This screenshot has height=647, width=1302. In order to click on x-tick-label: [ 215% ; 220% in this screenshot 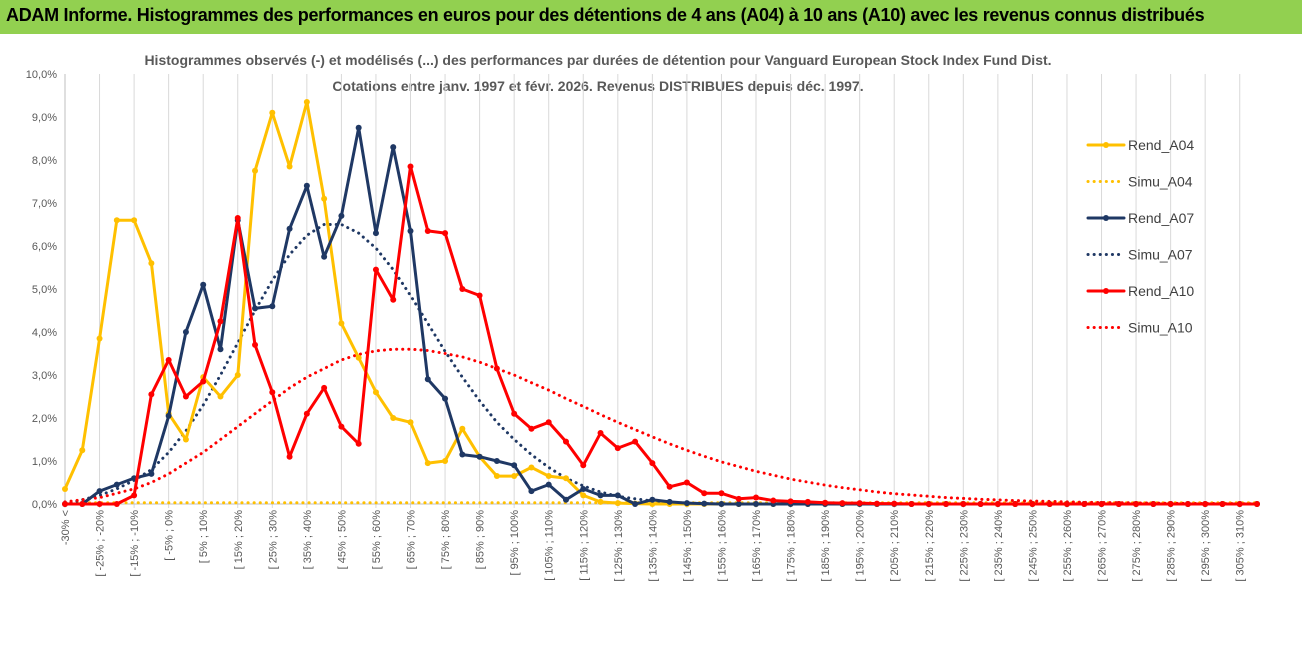, I will do `click(930, 546)`.